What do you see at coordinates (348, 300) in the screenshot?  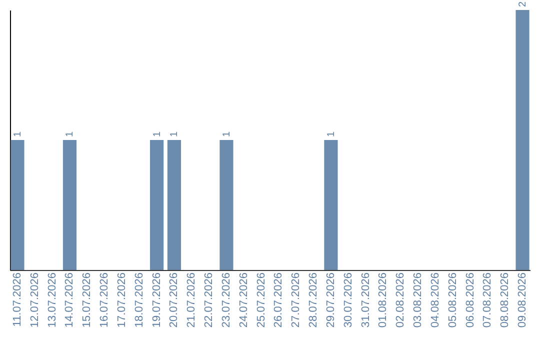 I see `x-tick-label: 30.07.2026` at bounding box center [348, 300].